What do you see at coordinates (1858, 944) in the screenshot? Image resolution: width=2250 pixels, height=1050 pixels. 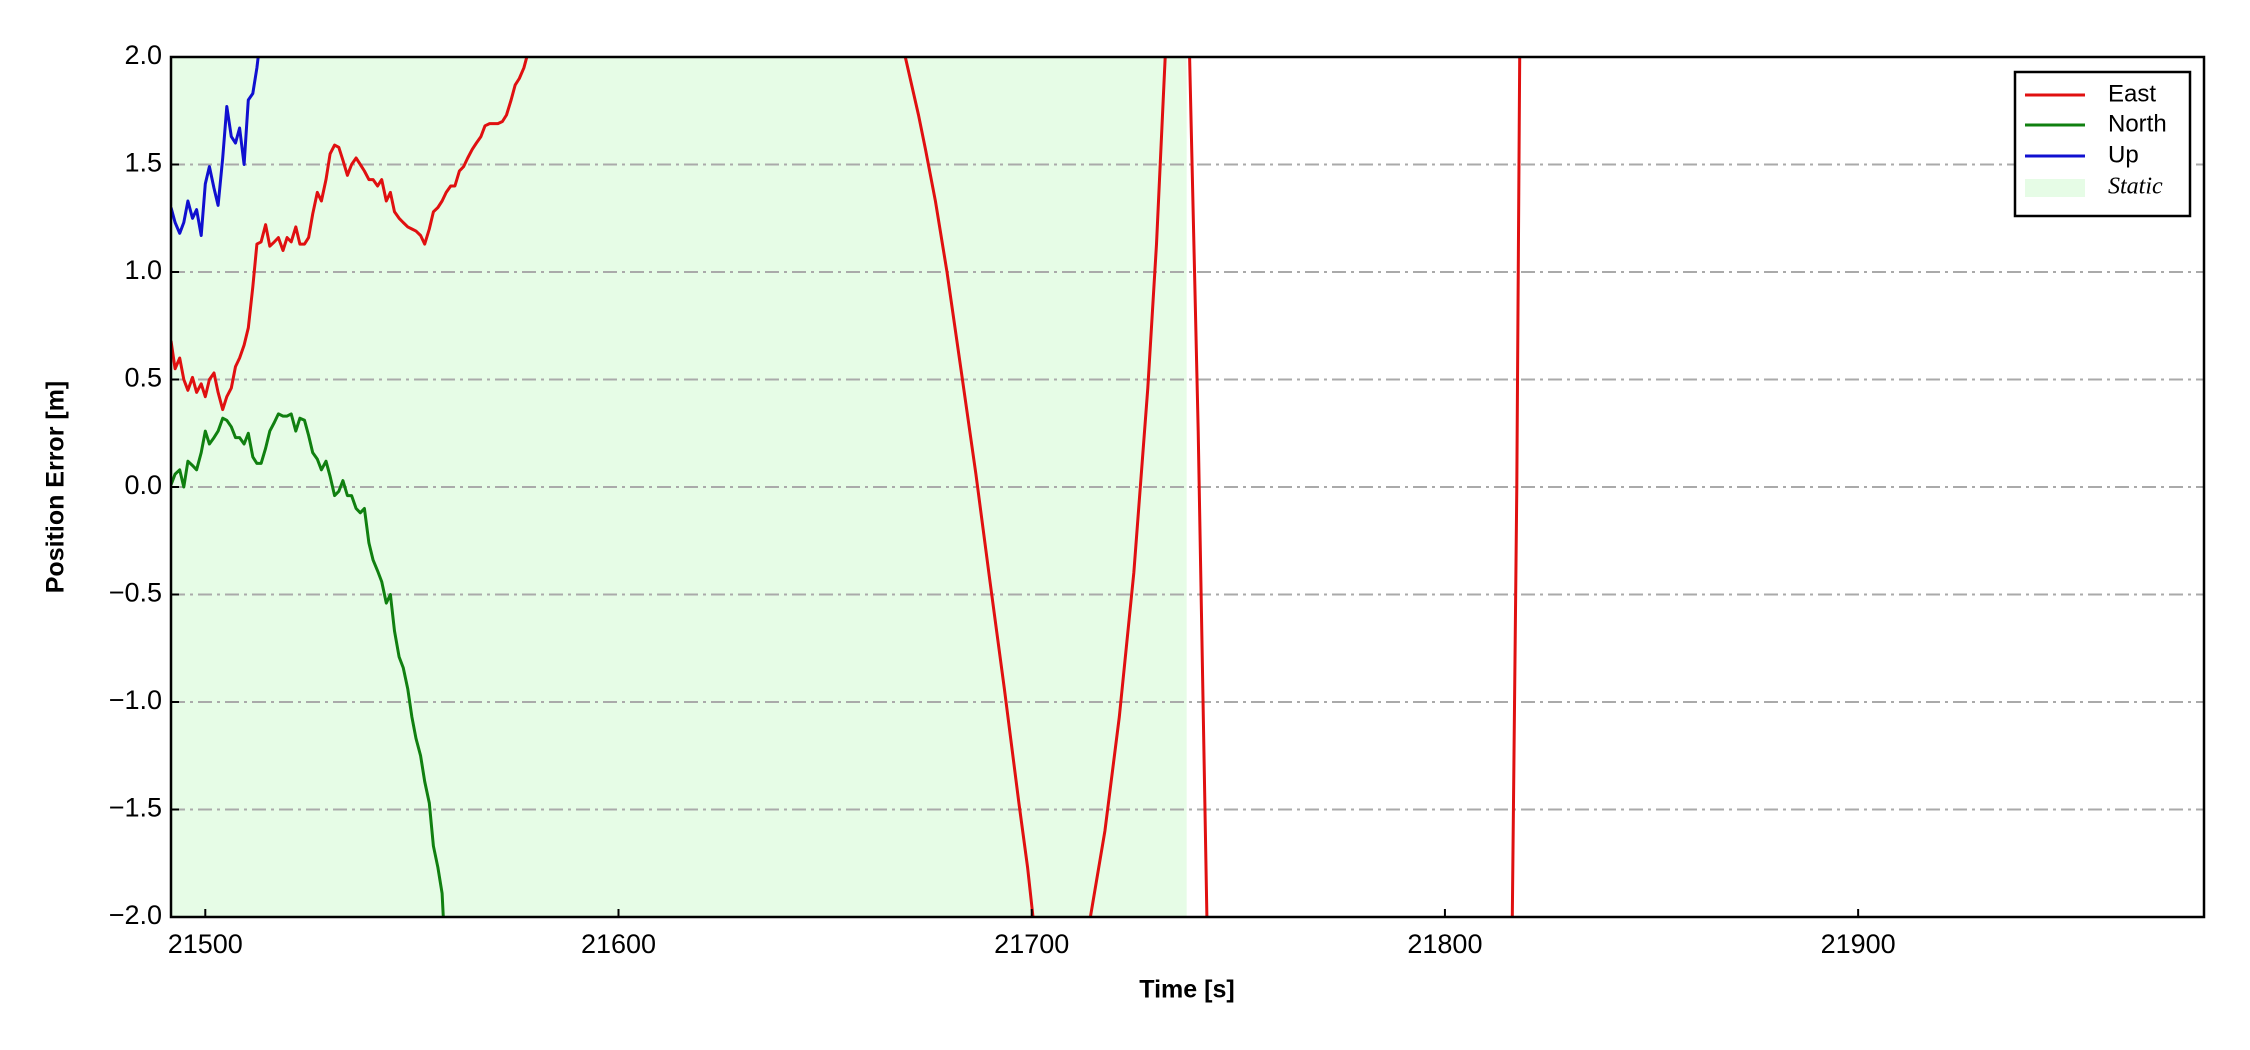 I see `x-tick-label: 21900` at bounding box center [1858, 944].